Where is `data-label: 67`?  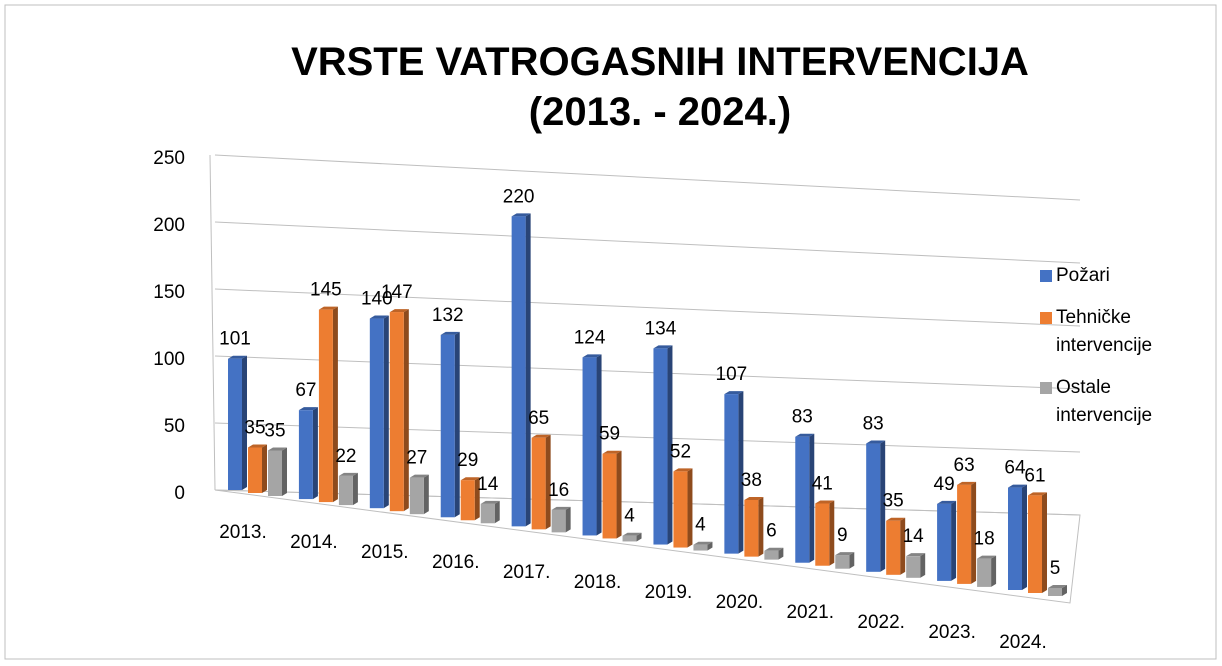
data-label: 67 is located at coordinates (305, 390).